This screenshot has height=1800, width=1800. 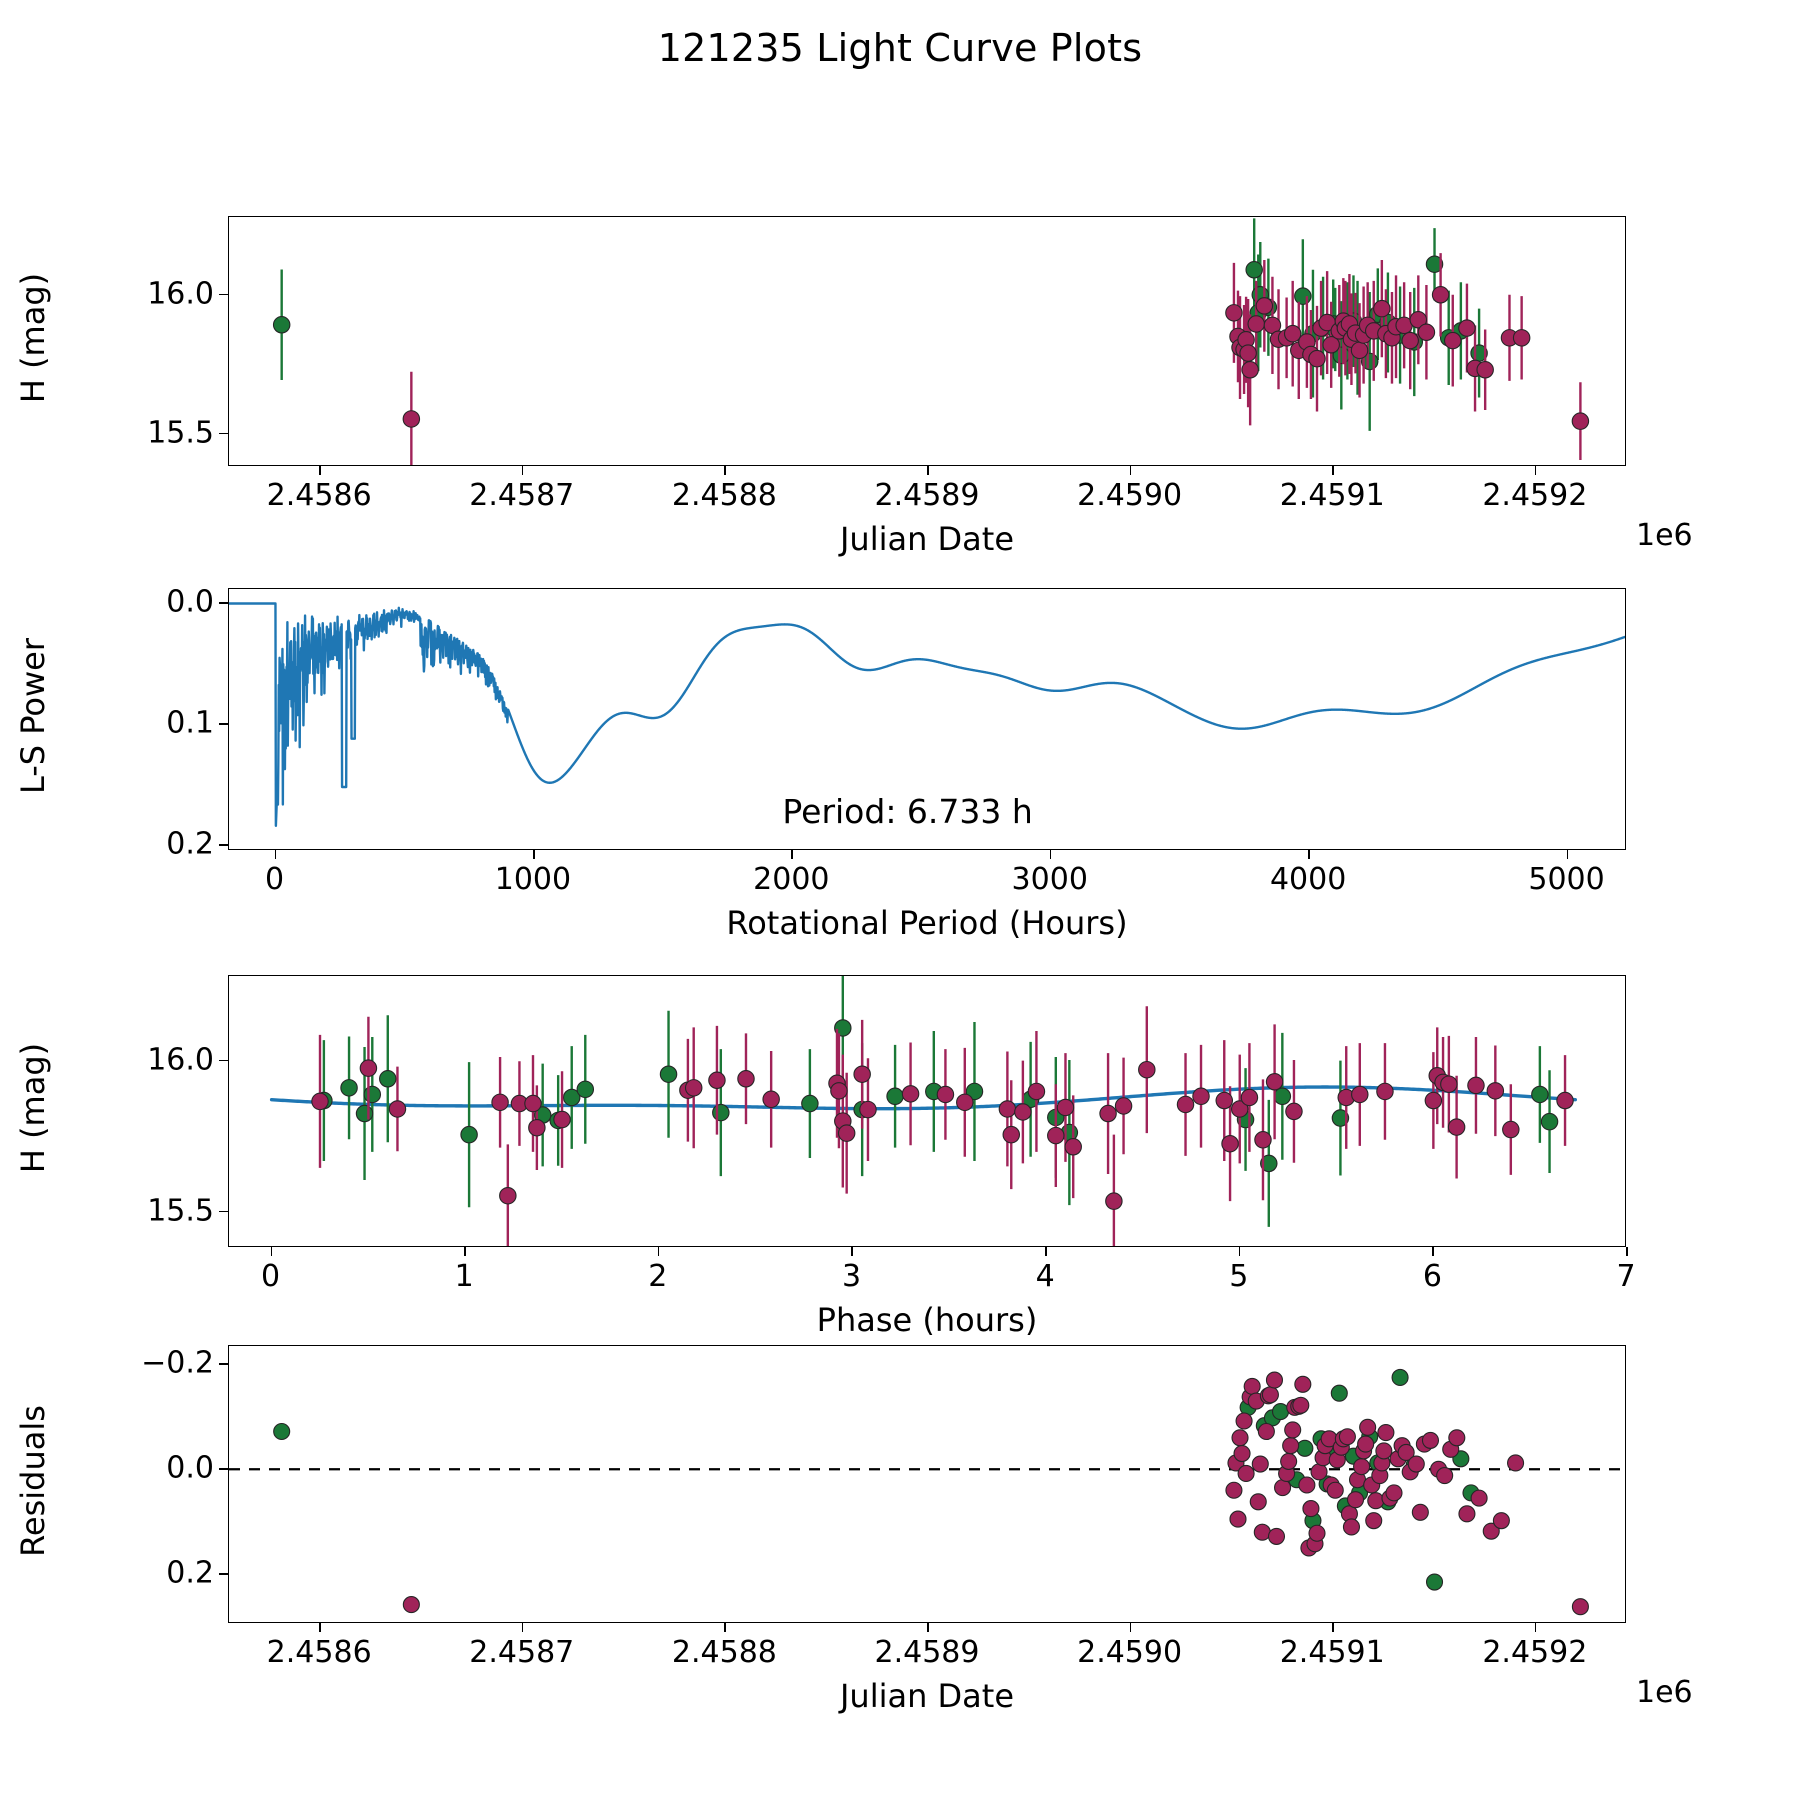 I want to click on data-layer-lomb-scargle-periodogram, so click(x=927, y=714).